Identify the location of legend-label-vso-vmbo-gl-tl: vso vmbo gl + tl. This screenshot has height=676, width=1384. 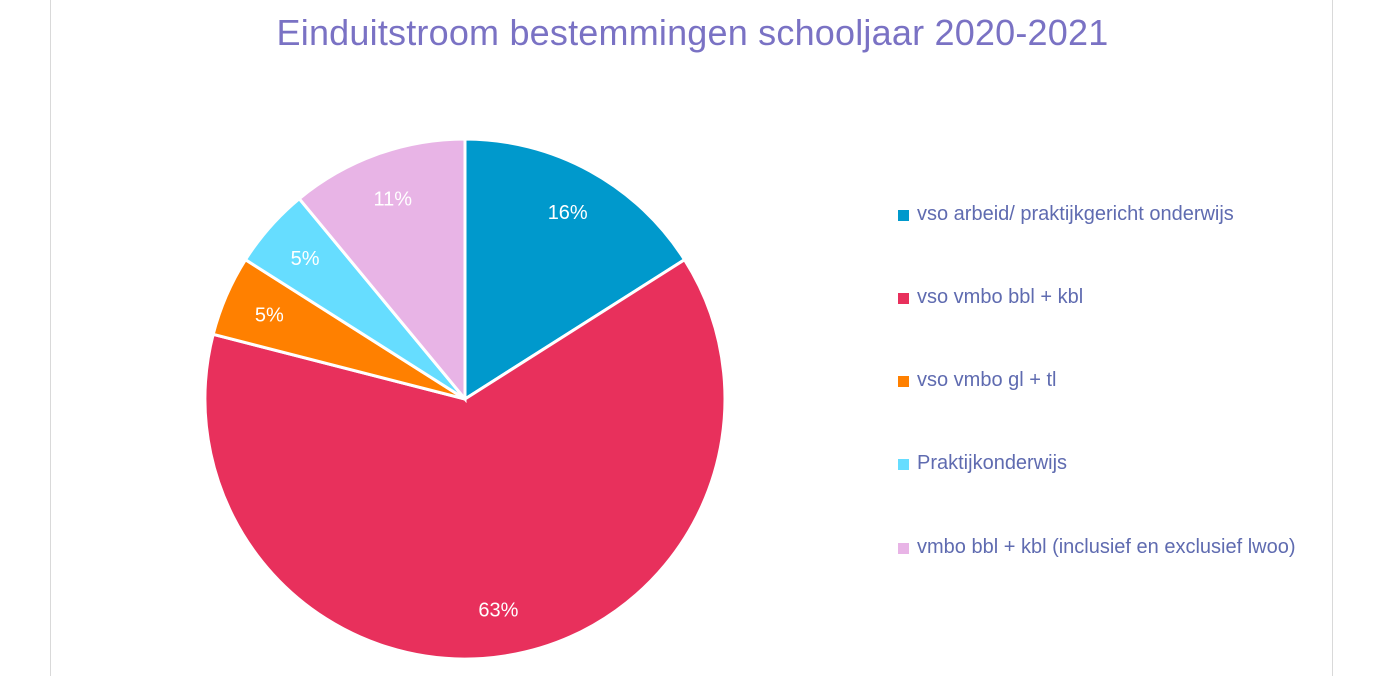
(987, 380).